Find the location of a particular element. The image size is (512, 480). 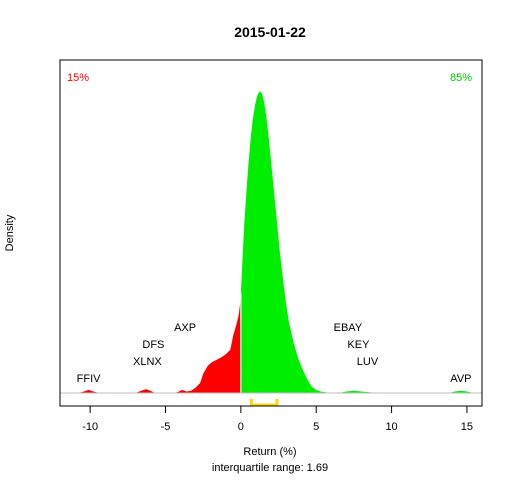

ticker-label-axp: AXP is located at coordinates (185, 328).